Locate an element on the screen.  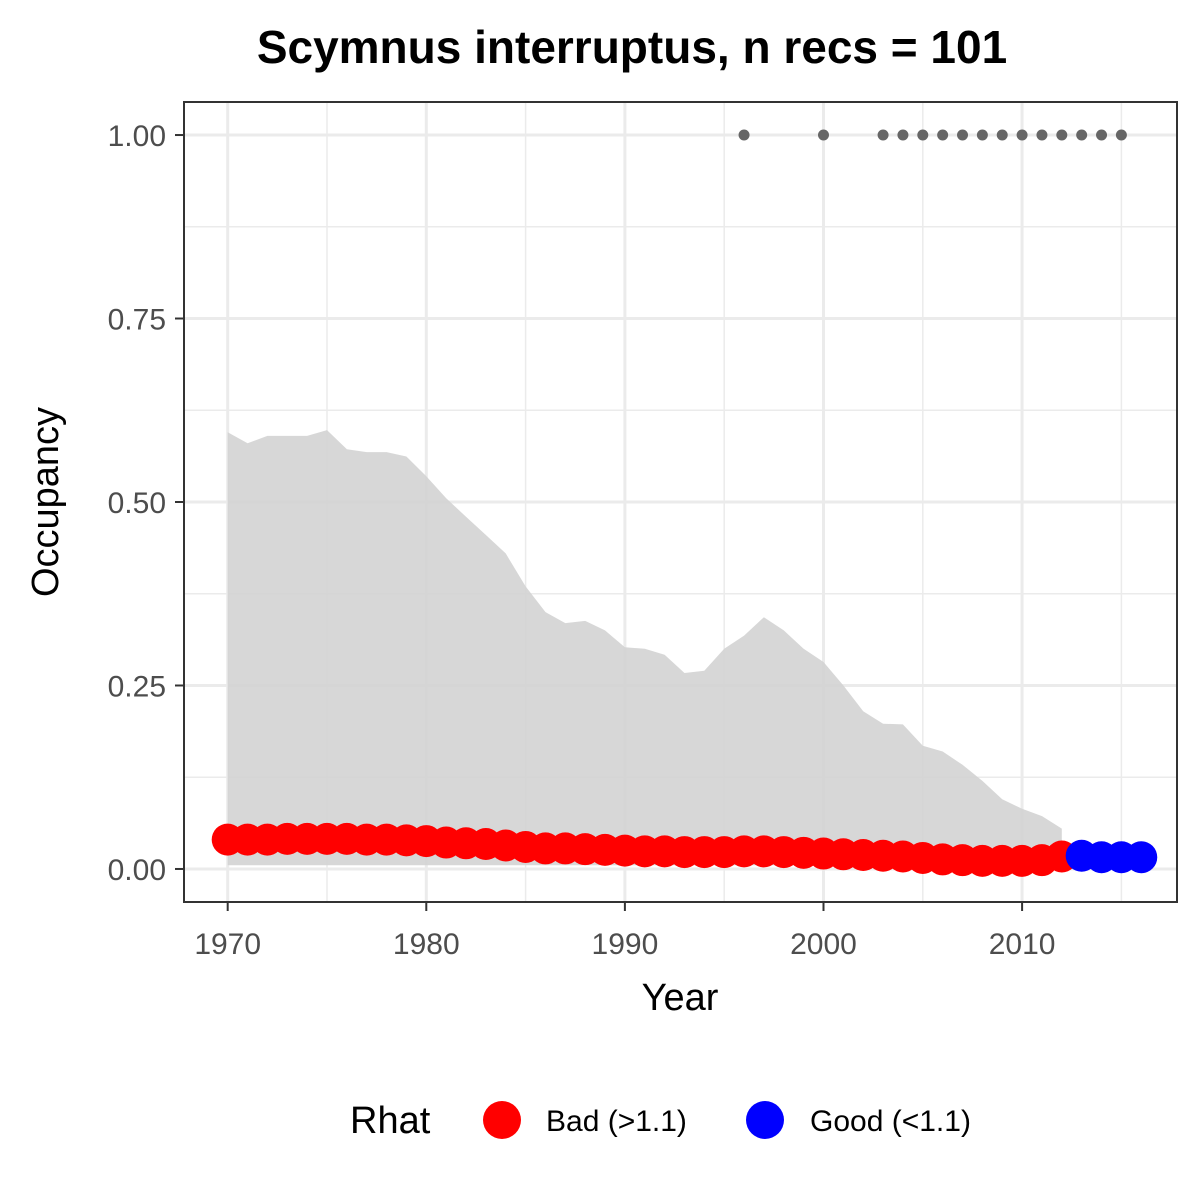
y-axis-ticks: 0.00 0.25 0.50 0.75 1.00 is located at coordinates (146, 503).